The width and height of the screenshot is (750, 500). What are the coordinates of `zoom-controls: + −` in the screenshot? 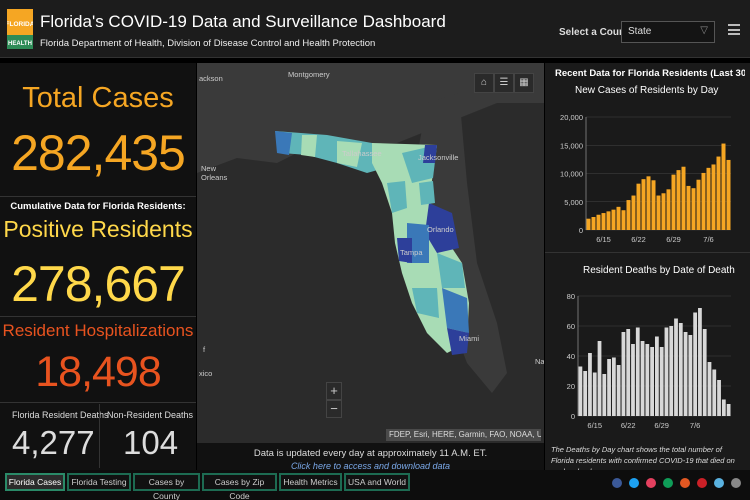 It's located at (334, 400).